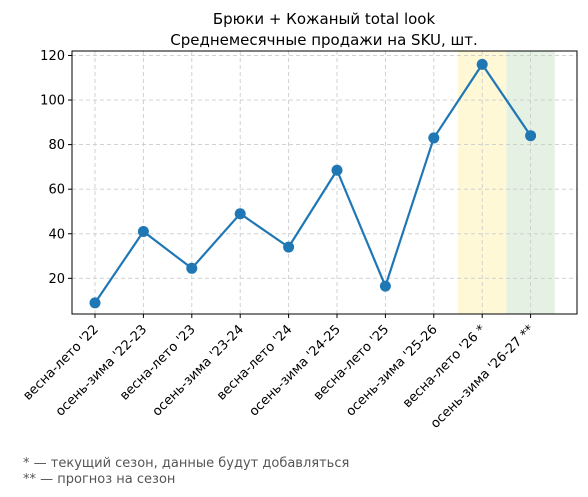  I want to click on y-tick-label: 20, so click(56, 279).